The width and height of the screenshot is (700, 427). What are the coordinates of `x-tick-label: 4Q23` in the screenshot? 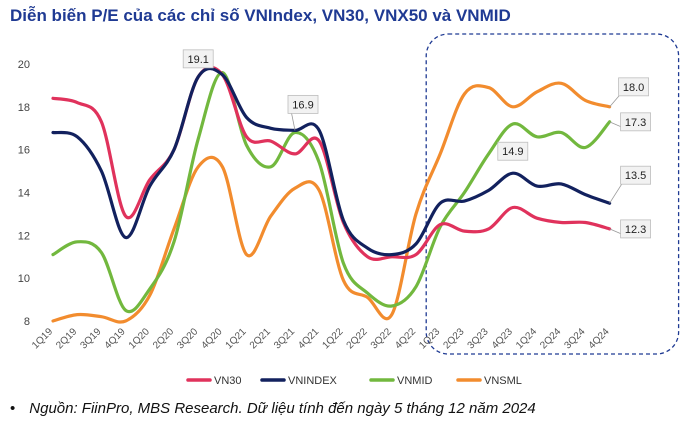 It's located at (502, 338).